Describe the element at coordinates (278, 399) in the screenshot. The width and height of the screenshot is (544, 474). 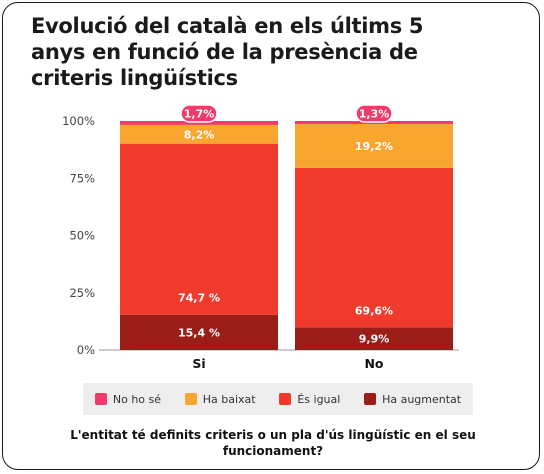
I see `legend: No ho sé Ha baixat És igual Ha augmentat` at that location.